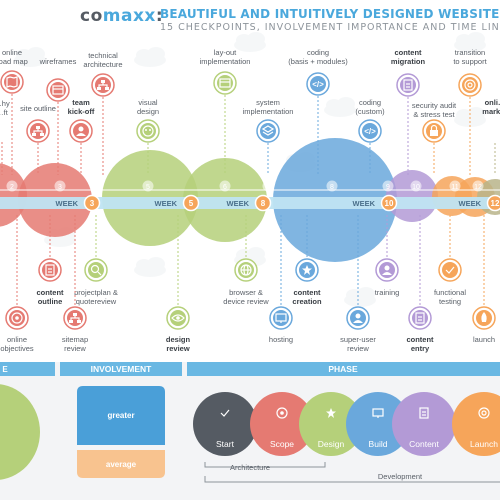  I want to click on marker-number: 10, so click(416, 187).